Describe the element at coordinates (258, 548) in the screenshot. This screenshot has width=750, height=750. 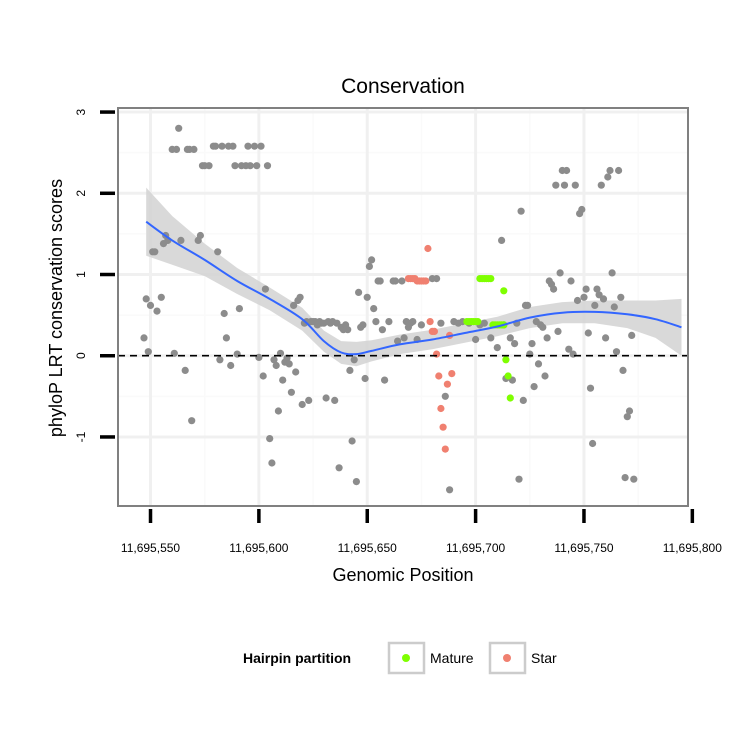
I see `x-tick-label: 11,695,600` at that location.